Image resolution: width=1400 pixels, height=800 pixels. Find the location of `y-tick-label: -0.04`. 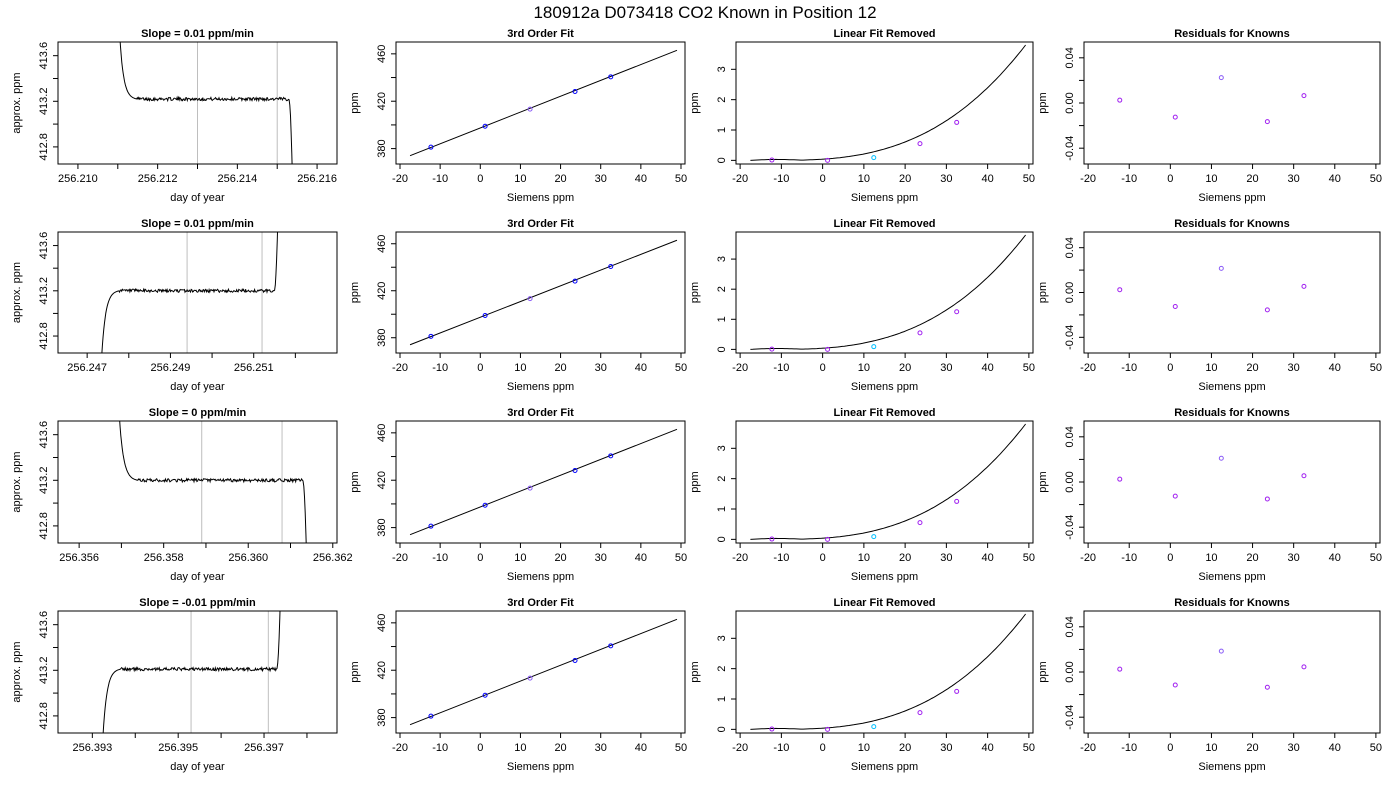

y-tick-label: -0.04 is located at coordinates (1070, 148).